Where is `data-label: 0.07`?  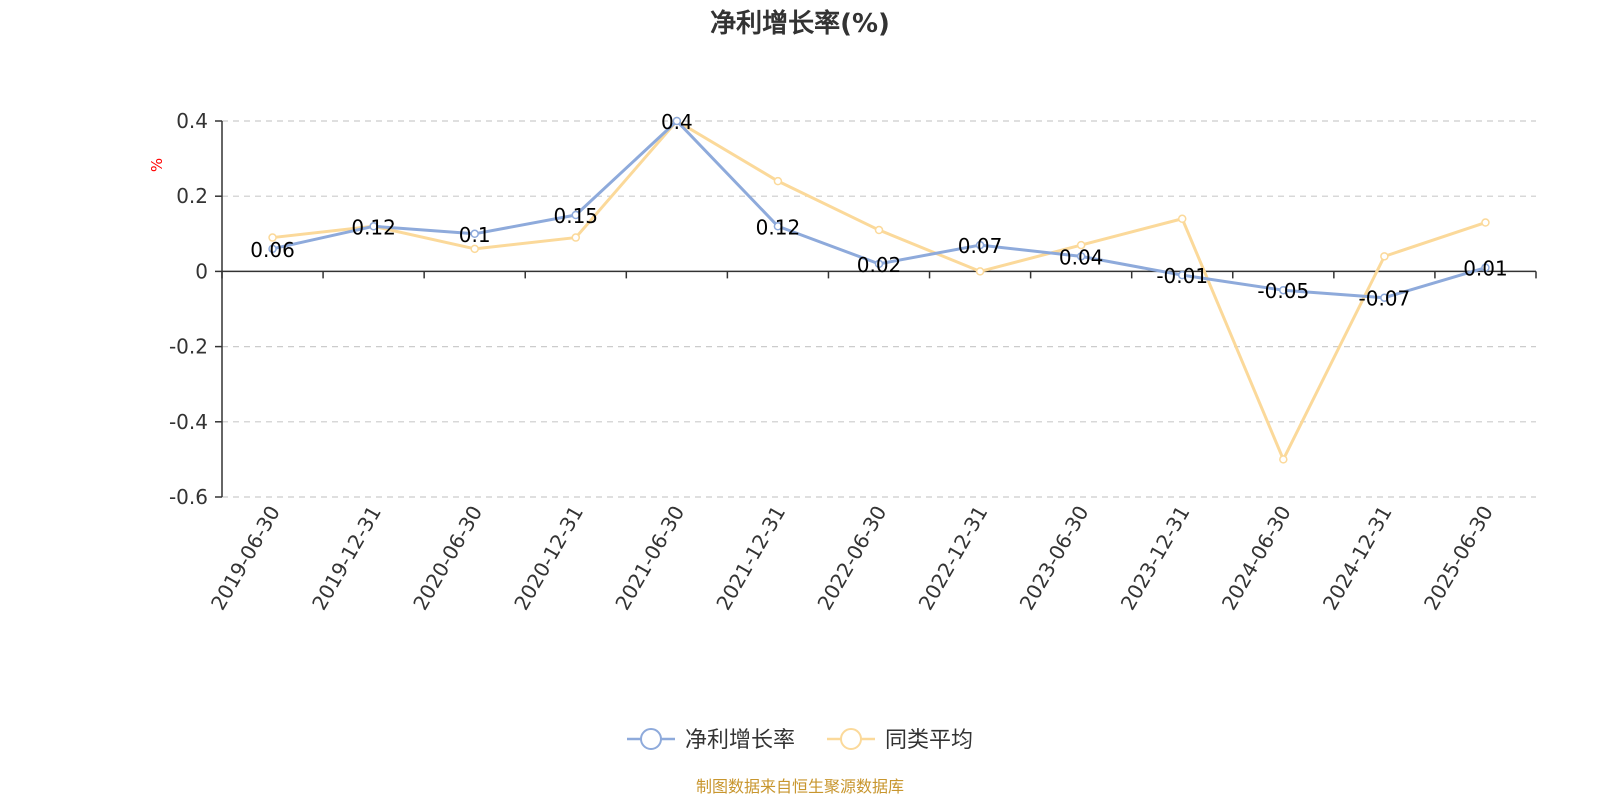
data-label: 0.07 is located at coordinates (980, 246).